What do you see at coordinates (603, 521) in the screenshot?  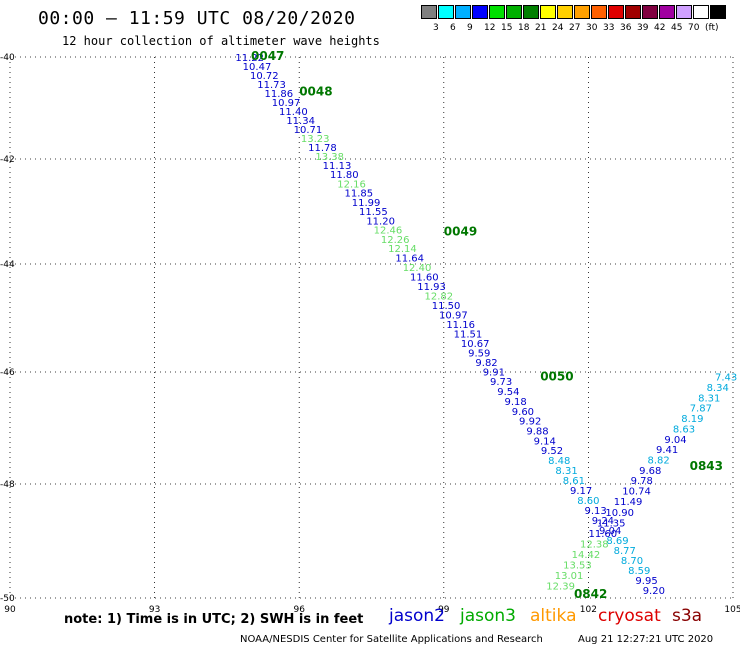 I see `wave-height-label: 9.24` at bounding box center [603, 521].